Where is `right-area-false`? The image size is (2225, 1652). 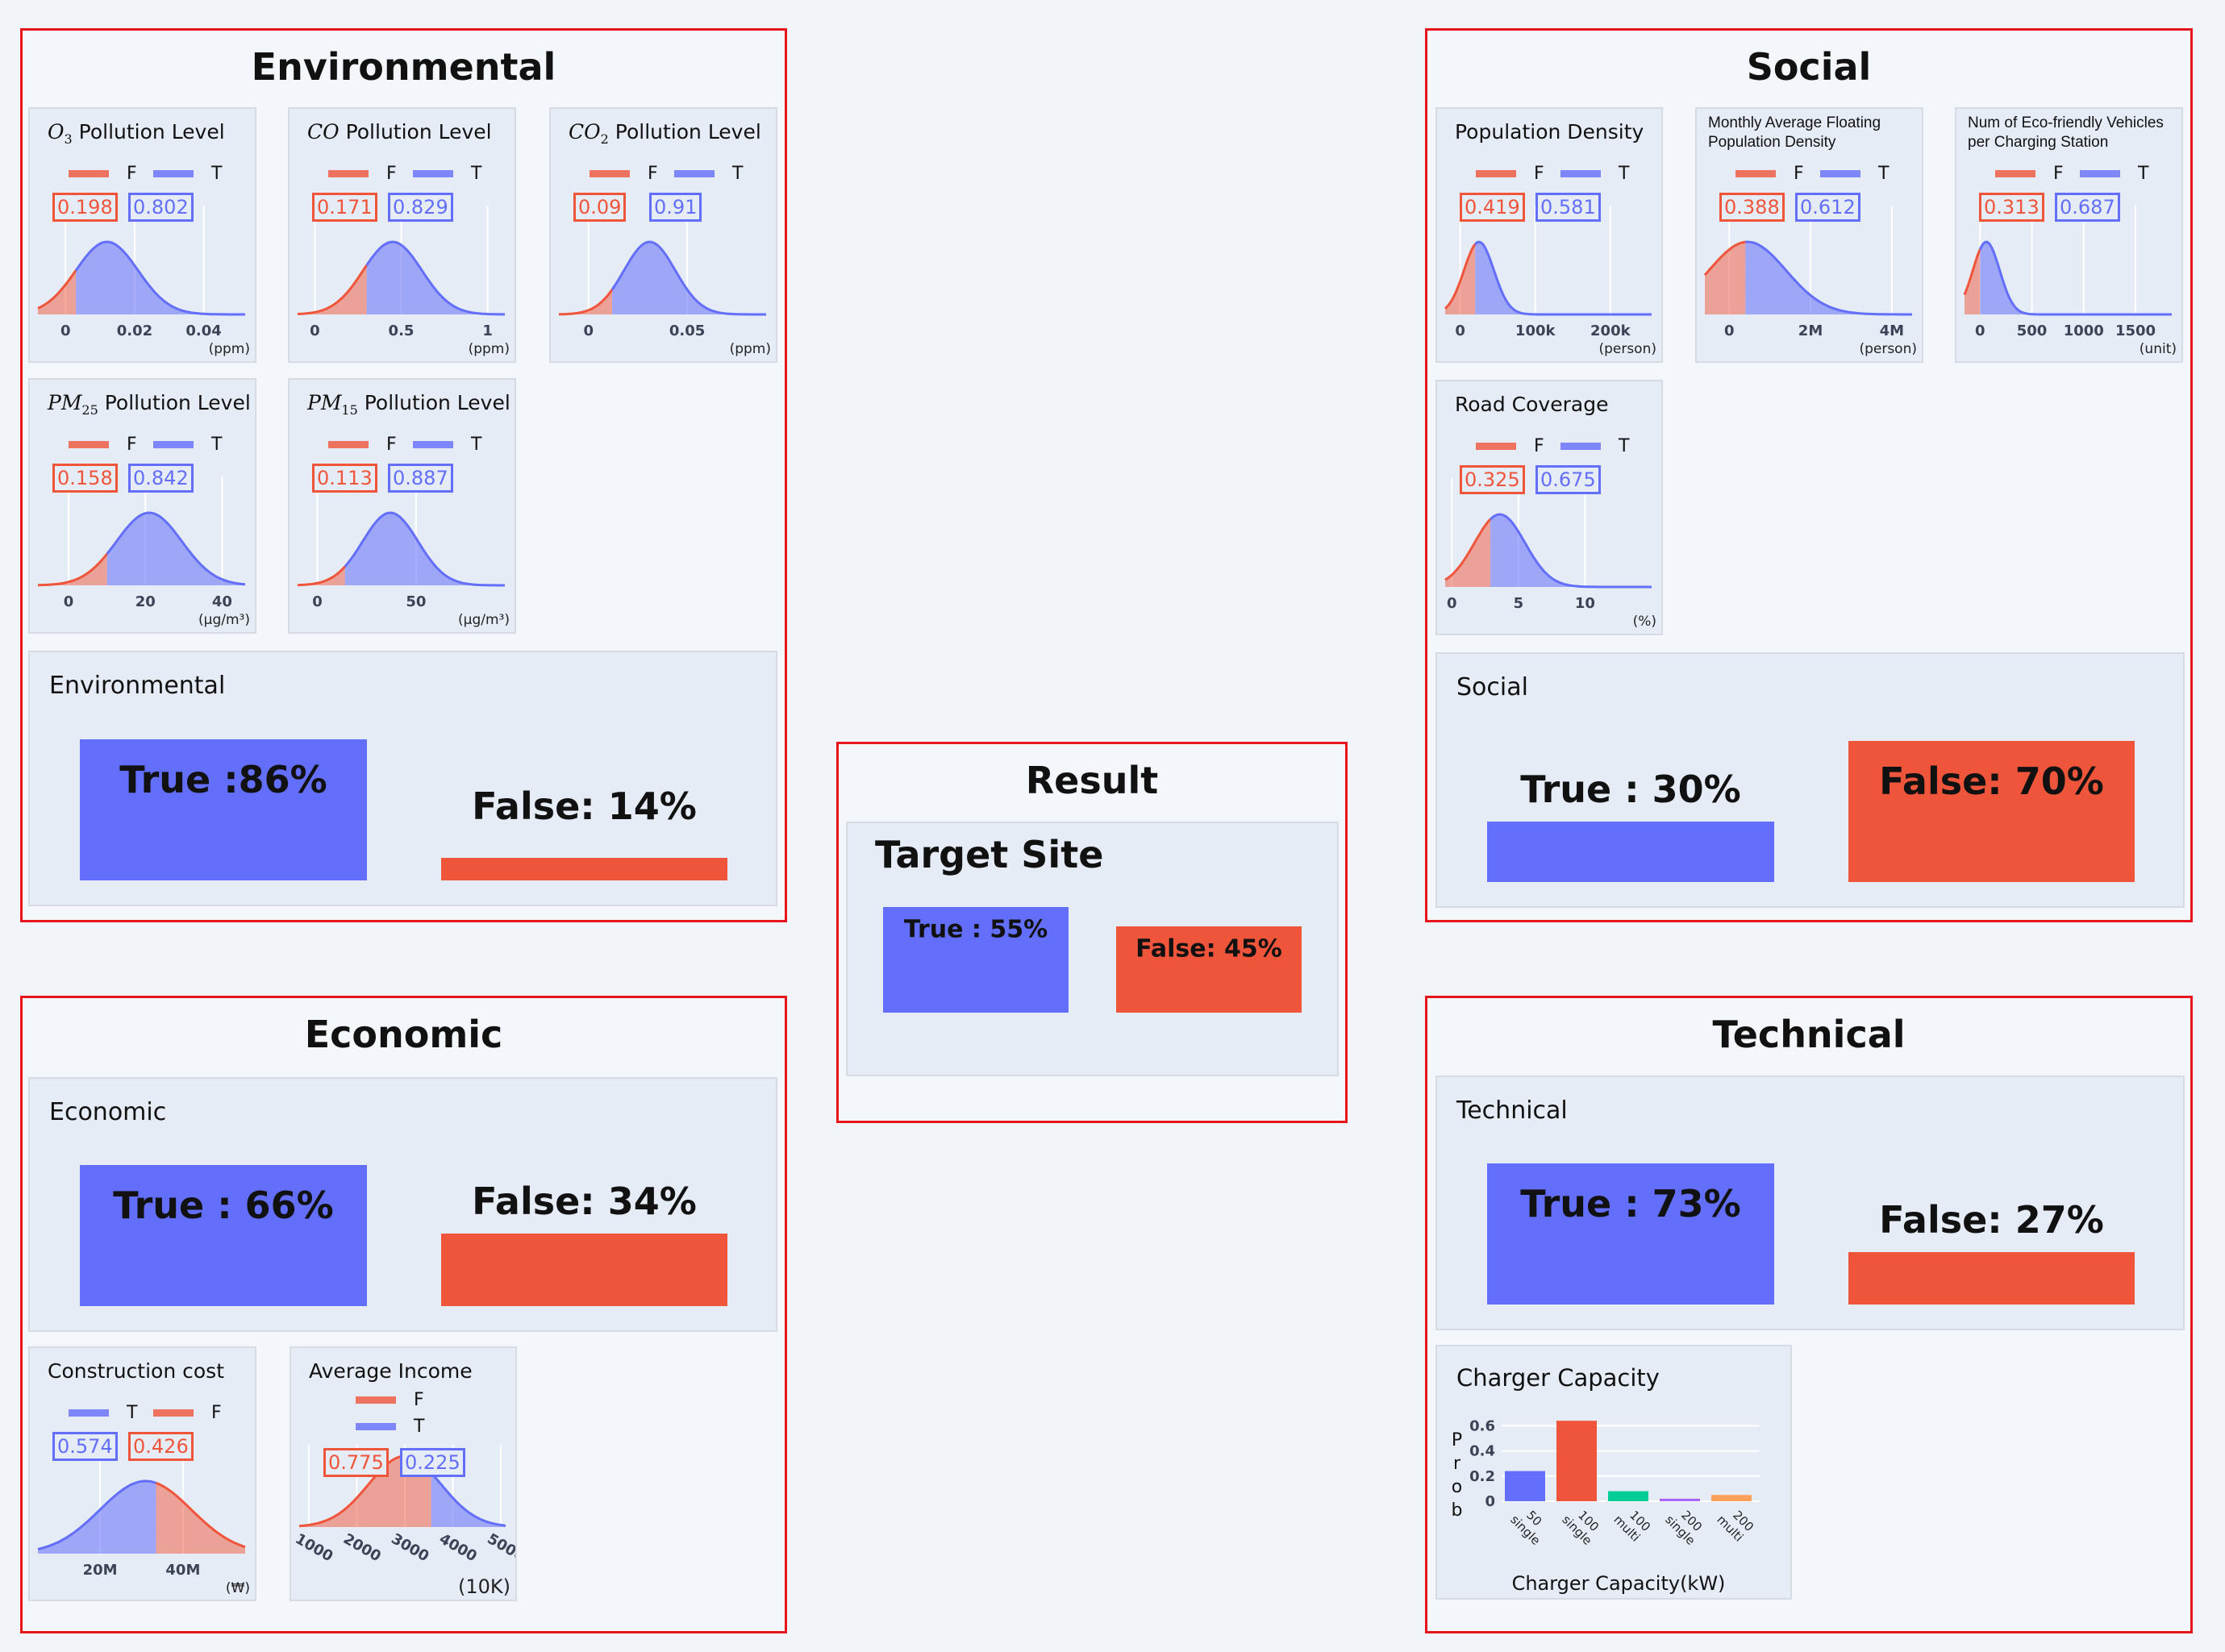 right-area-false is located at coordinates (200, 1518).